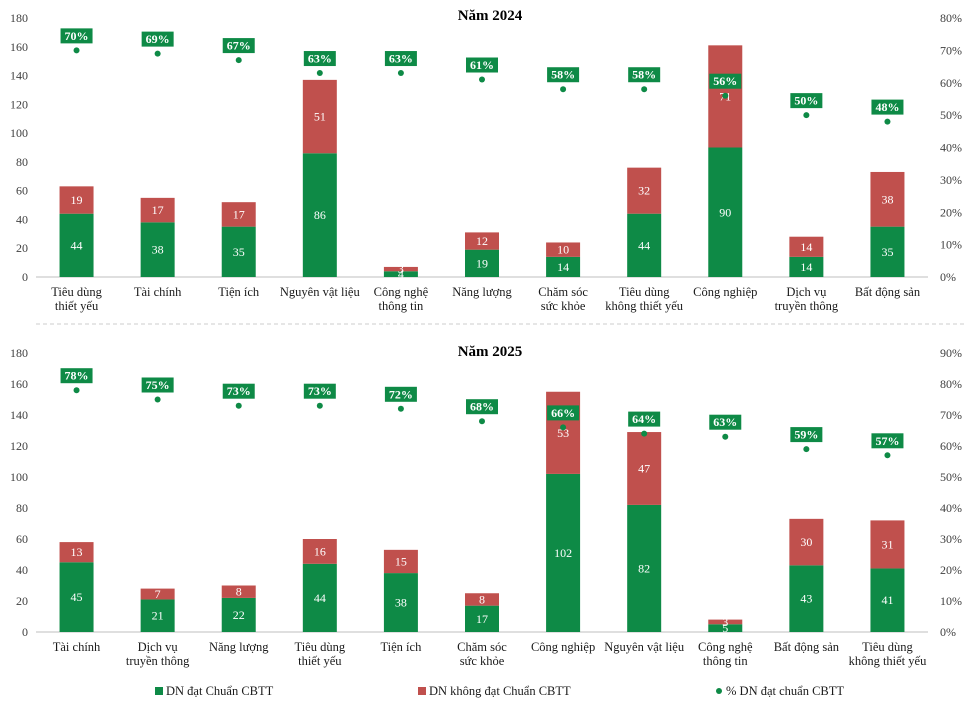  Describe the element at coordinates (888, 661) in the screenshot. I see `category-label: không thiết yếu` at that location.